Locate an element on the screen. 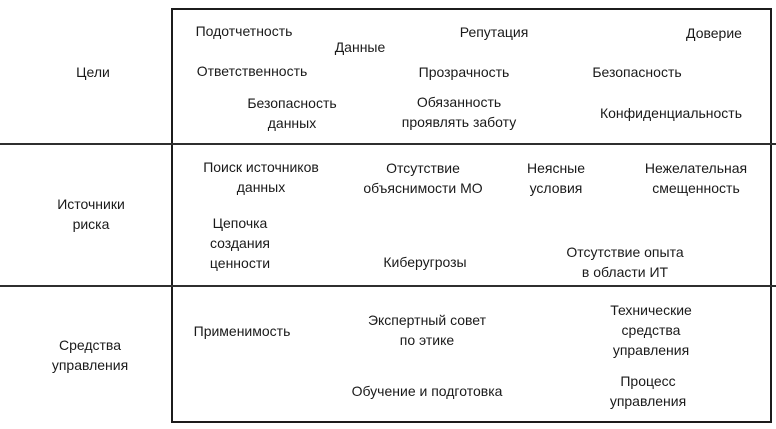 The image size is (776, 429). goal-item-data: Данные is located at coordinates (360, 47).